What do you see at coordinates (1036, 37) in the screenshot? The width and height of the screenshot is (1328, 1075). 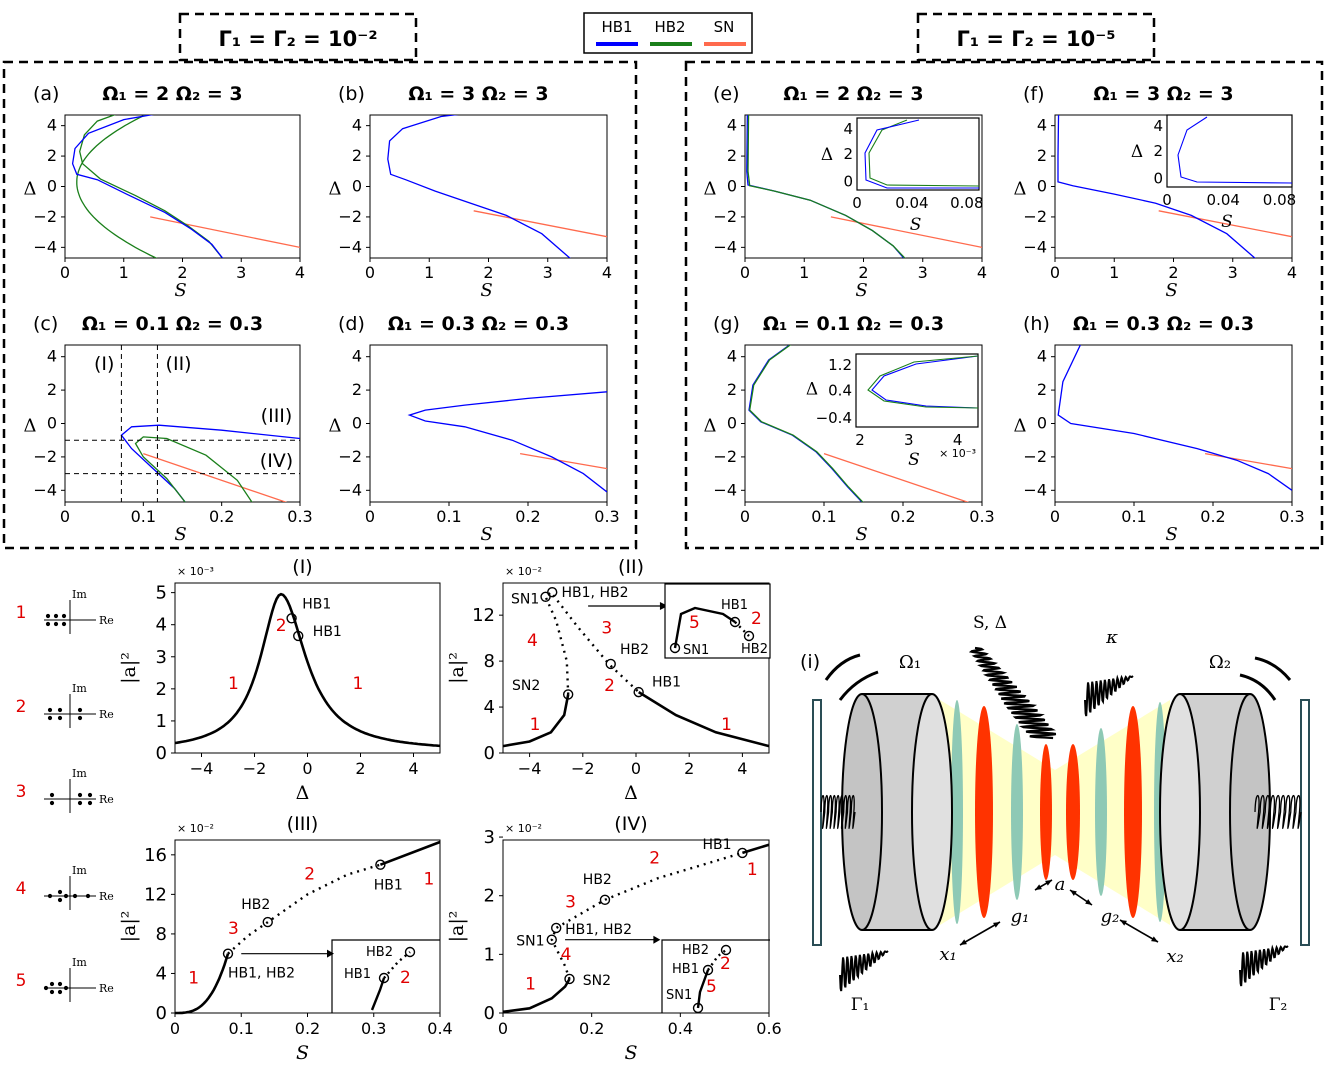 I see `gamma-right-box` at bounding box center [1036, 37].